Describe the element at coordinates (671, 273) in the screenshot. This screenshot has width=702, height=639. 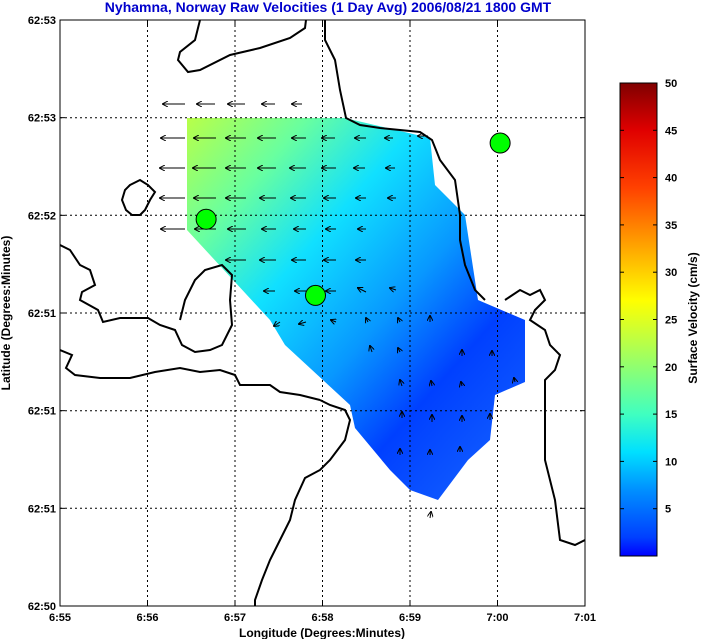
I see `colorbar-tick-label: 30` at that location.